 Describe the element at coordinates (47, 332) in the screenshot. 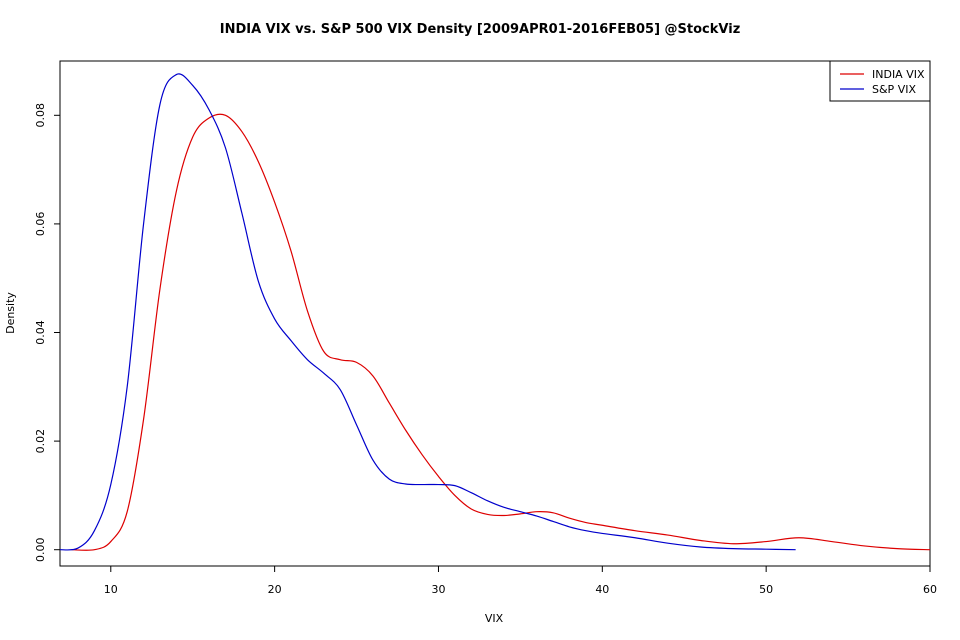

I see `y-axis: 0.00 0.02 0.04 0.06 0.08` at that location.